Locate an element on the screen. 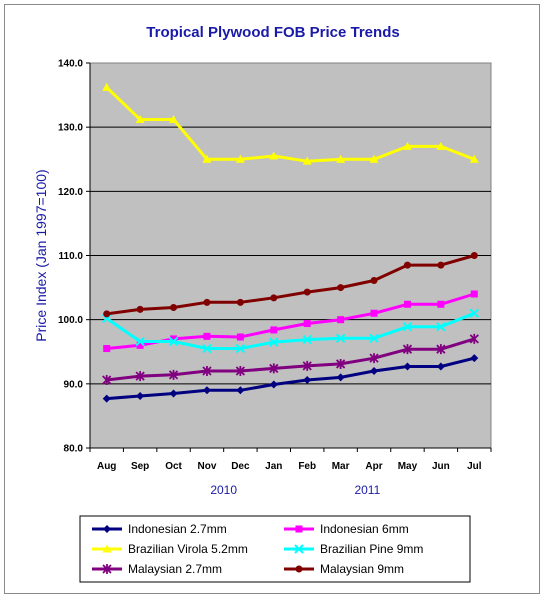 Image resolution: width=546 pixels, height=600 pixels. legend-label: Indonesian 6mm is located at coordinates (364, 529).